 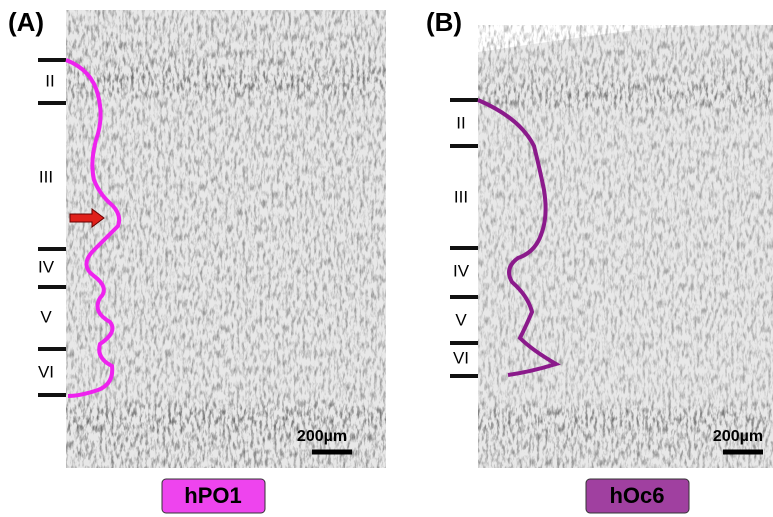 What do you see at coordinates (87, 218) in the screenshot?
I see `arrow` at bounding box center [87, 218].